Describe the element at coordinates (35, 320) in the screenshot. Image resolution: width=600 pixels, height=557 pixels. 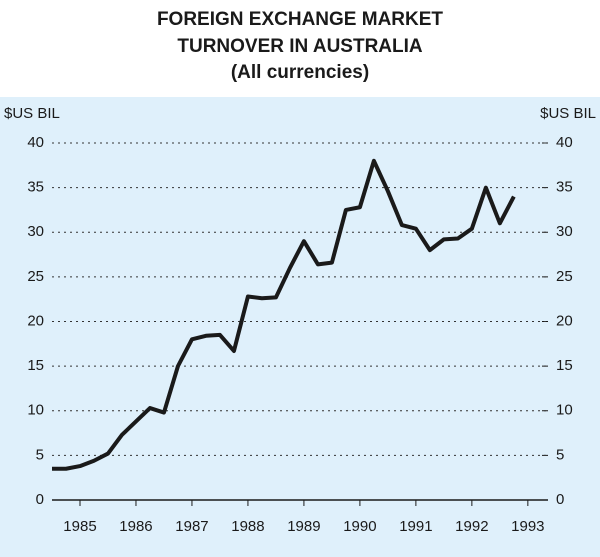
I see `y-tick-label: 20` at that location.